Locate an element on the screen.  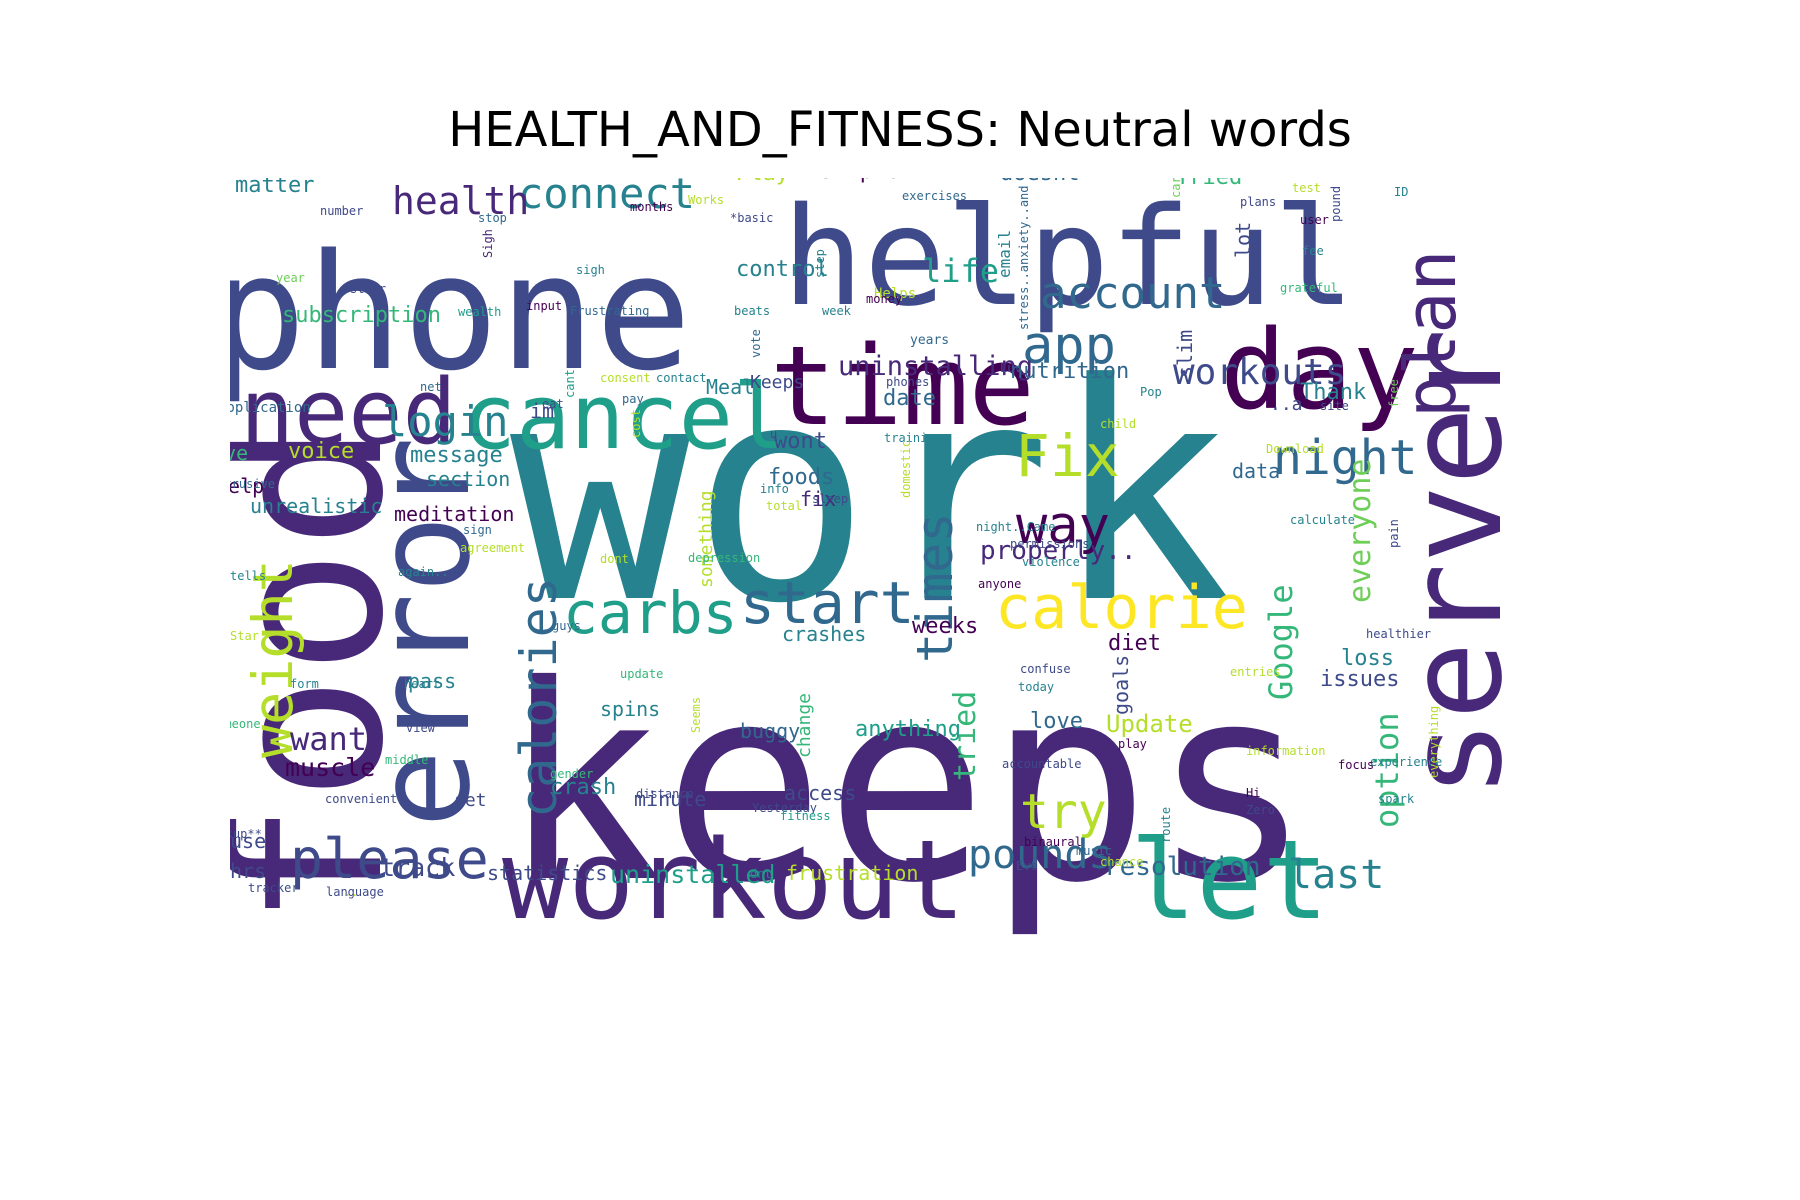
cloud-word: heart is located at coordinates (422, 684).